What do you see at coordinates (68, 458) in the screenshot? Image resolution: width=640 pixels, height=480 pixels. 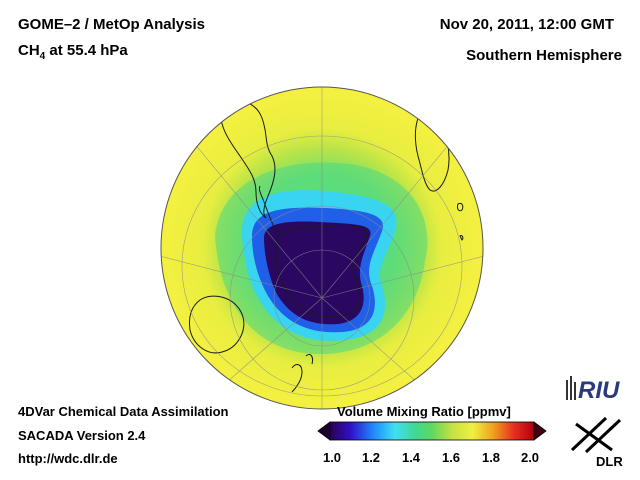 I see `footer-website-link: http://wdc.dlr.de` at bounding box center [68, 458].